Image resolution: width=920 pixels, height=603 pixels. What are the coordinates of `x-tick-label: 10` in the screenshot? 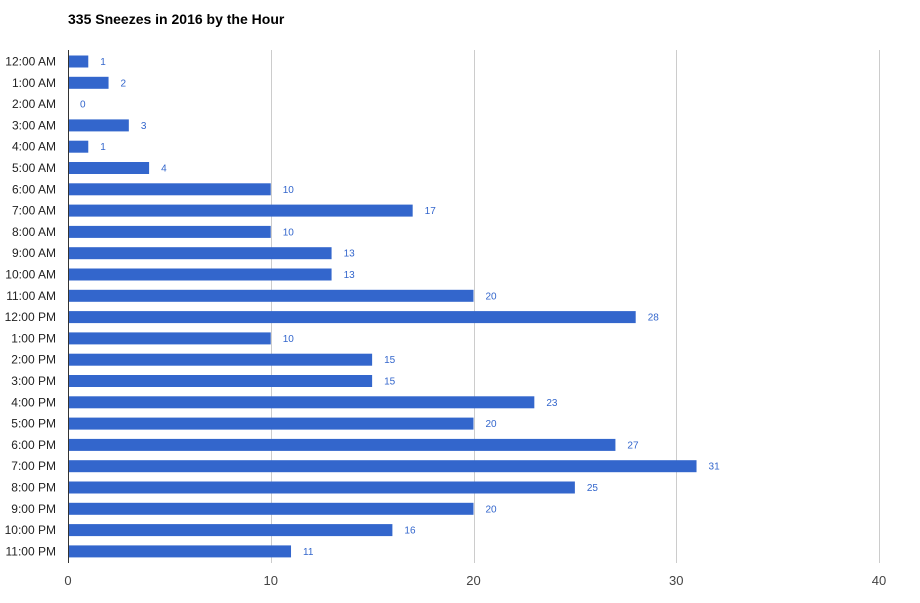 It's located at (271, 580).